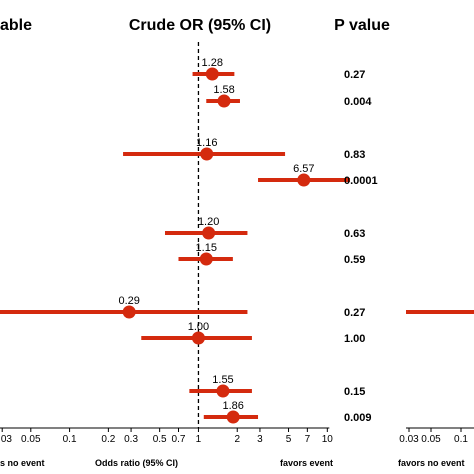 The width and height of the screenshot is (474, 474). I want to click on forest-row: 1.16 0.83, so click(244, 149).